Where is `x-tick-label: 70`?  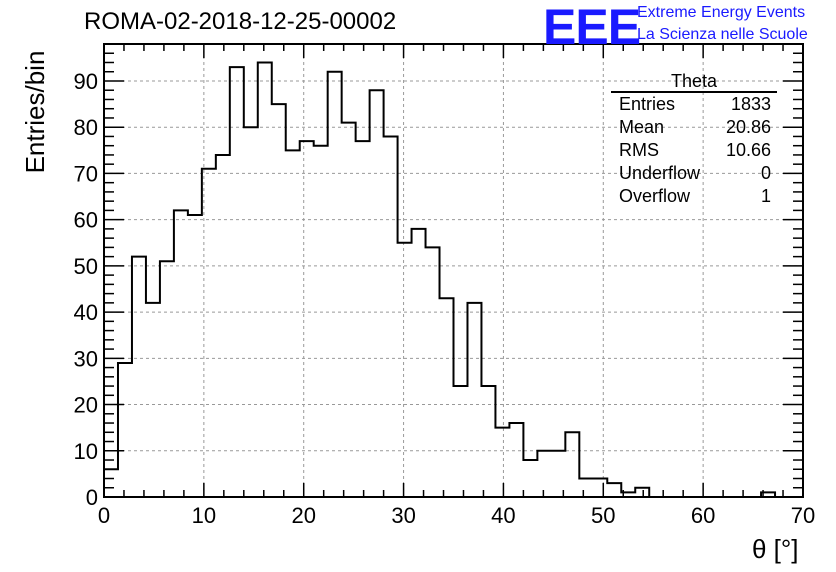
x-tick-label: 70 is located at coordinates (803, 515).